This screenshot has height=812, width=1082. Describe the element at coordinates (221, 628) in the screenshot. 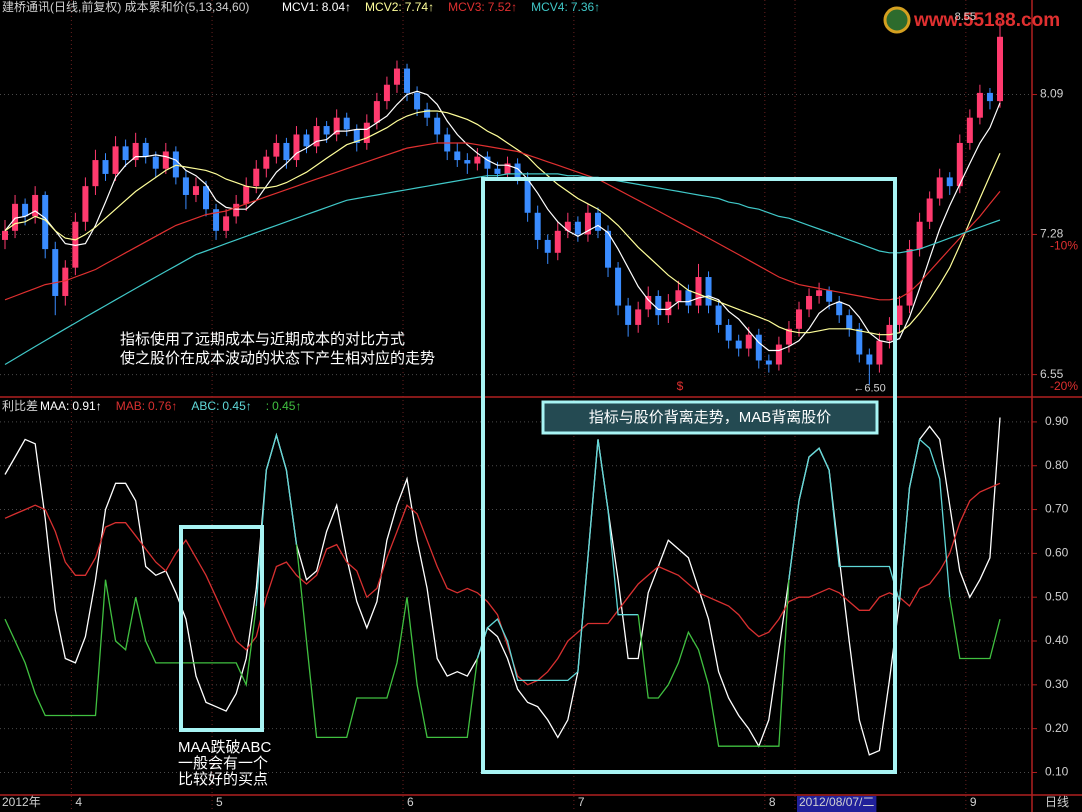

I see `cross-box` at that location.